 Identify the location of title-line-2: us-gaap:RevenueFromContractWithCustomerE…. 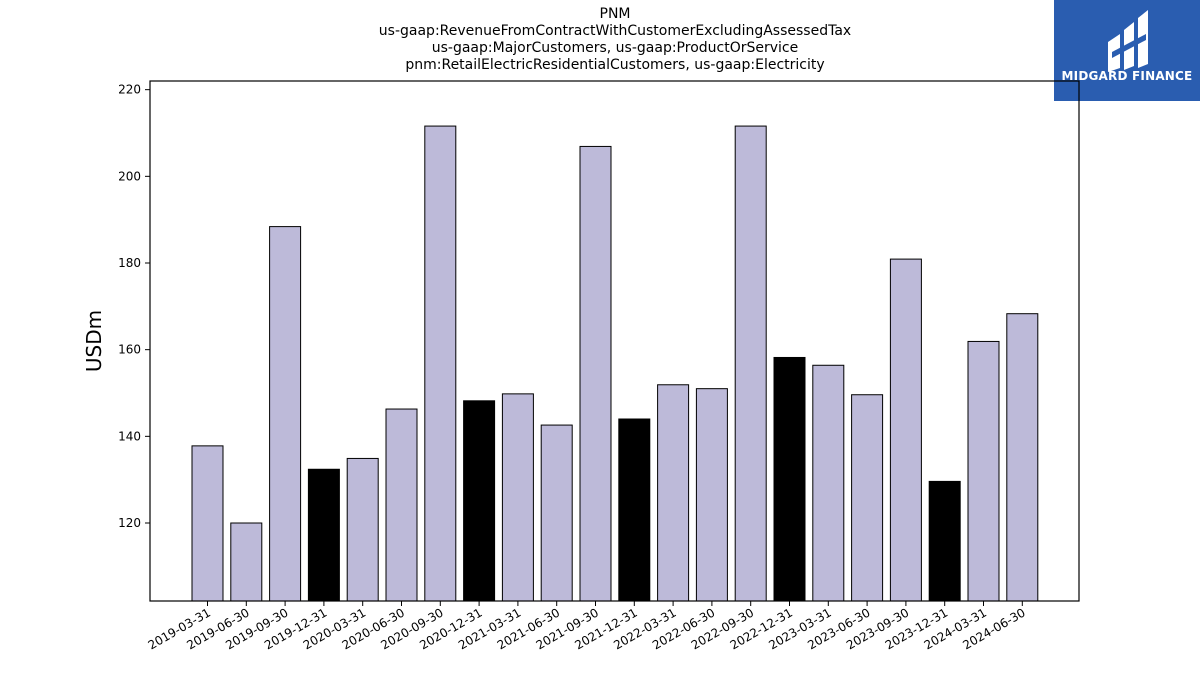
(615, 31).